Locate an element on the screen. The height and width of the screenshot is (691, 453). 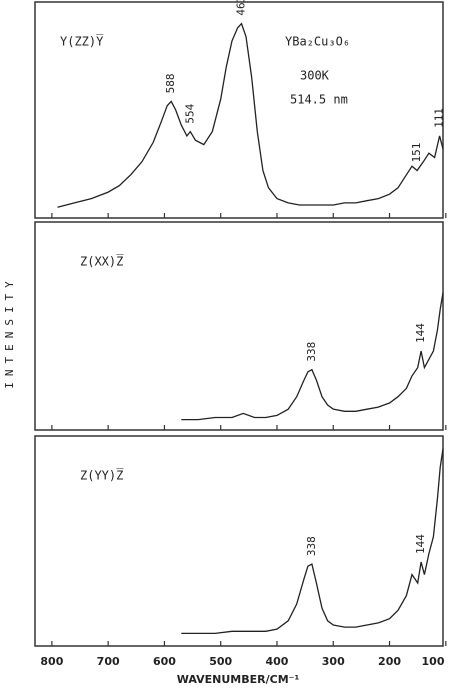
x-tick-label: 300 is located at coordinates (333, 661).